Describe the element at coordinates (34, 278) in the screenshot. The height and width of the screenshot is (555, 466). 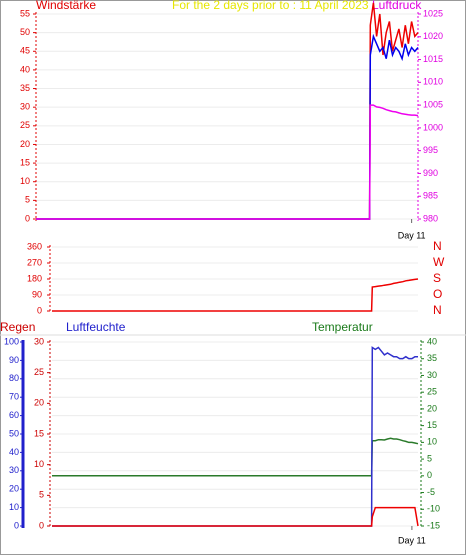
I see `y-tick-label: 180` at that location.